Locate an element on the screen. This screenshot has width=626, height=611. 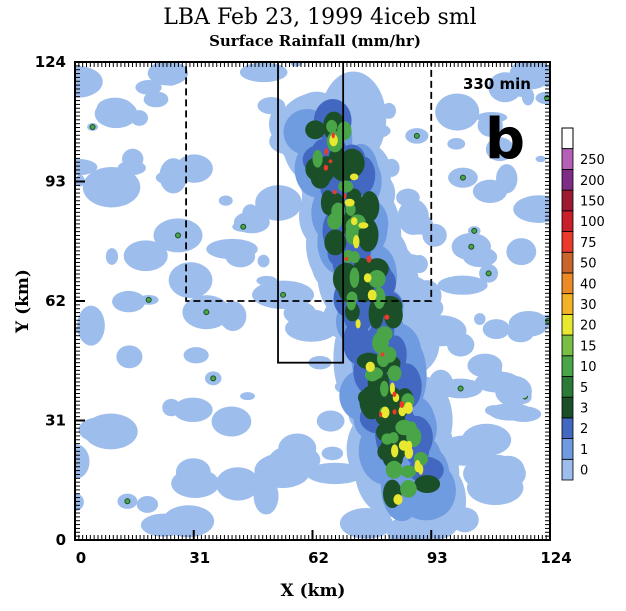
colorbar-label: 3 is located at coordinates (584, 409).